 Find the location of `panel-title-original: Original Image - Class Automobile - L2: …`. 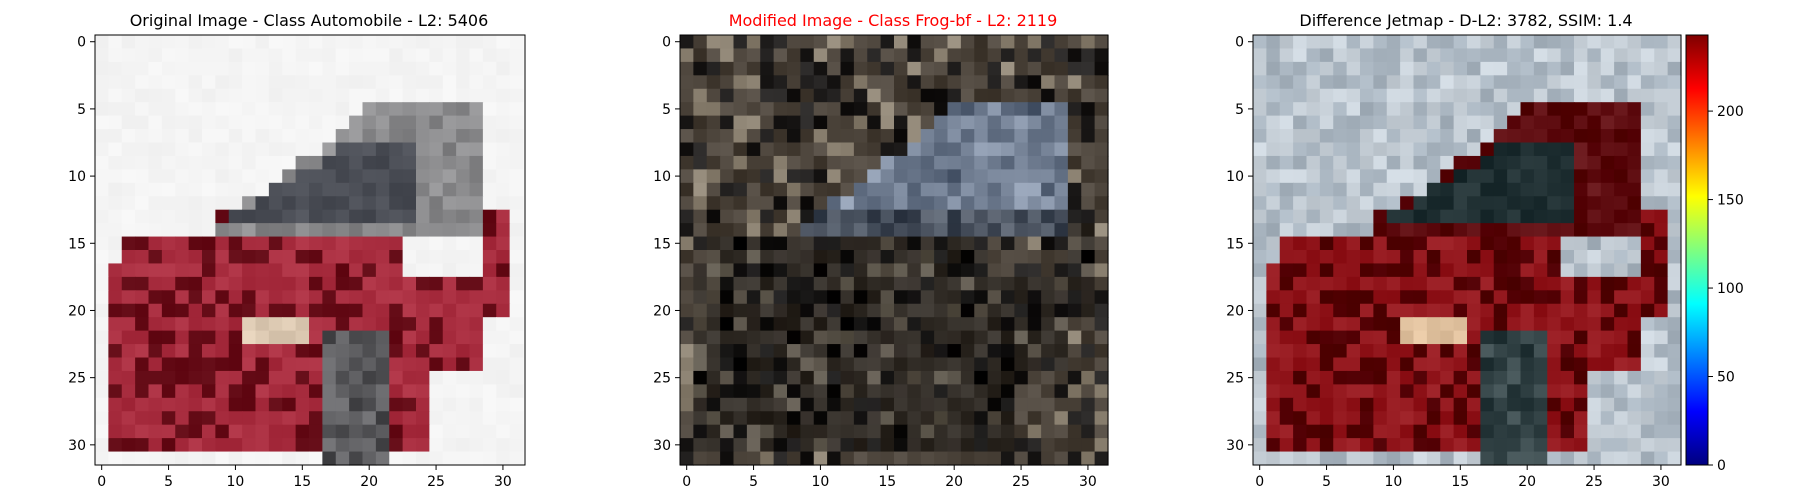

panel-title-original: Original Image - Class Automobile - L2: … is located at coordinates (309, 20).